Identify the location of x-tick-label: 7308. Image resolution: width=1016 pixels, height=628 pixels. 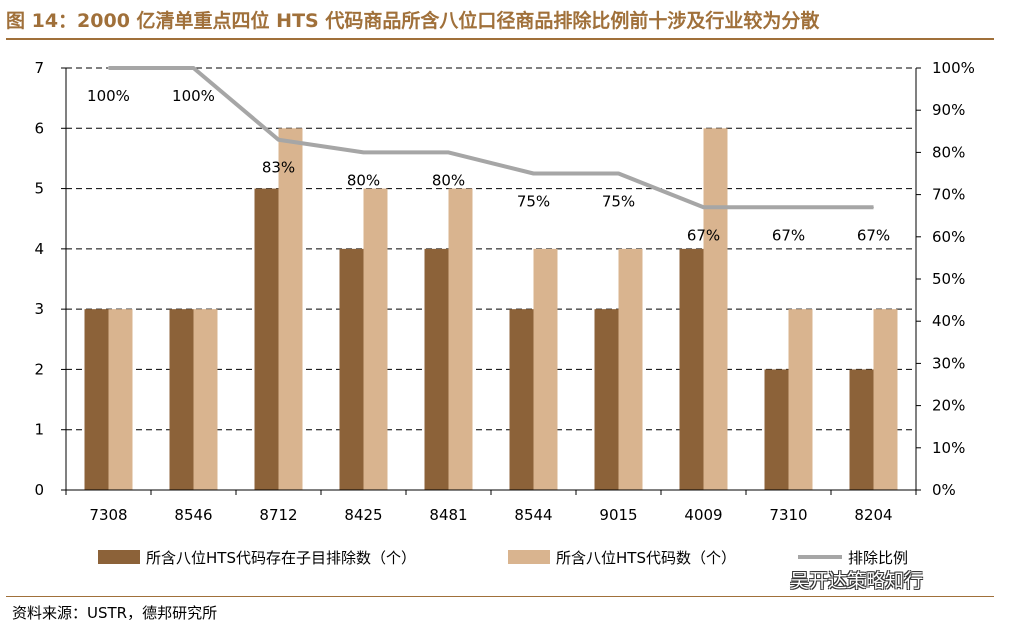
(108, 515).